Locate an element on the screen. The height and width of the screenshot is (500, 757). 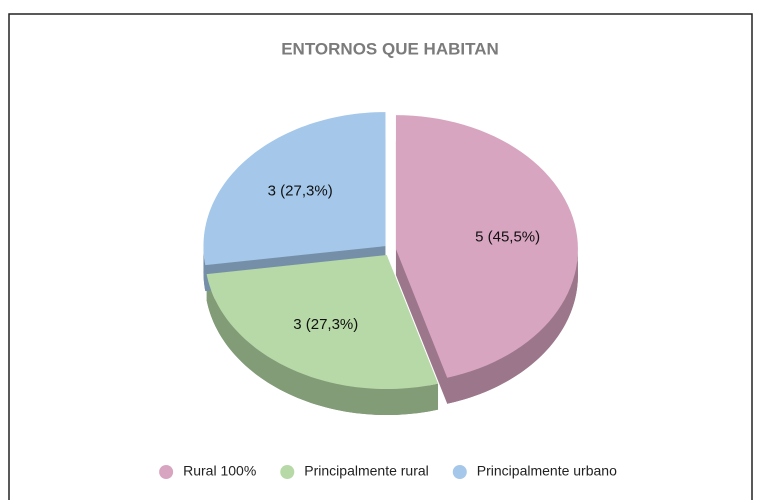
legend-label: Principalmente urbano is located at coordinates (547, 471).